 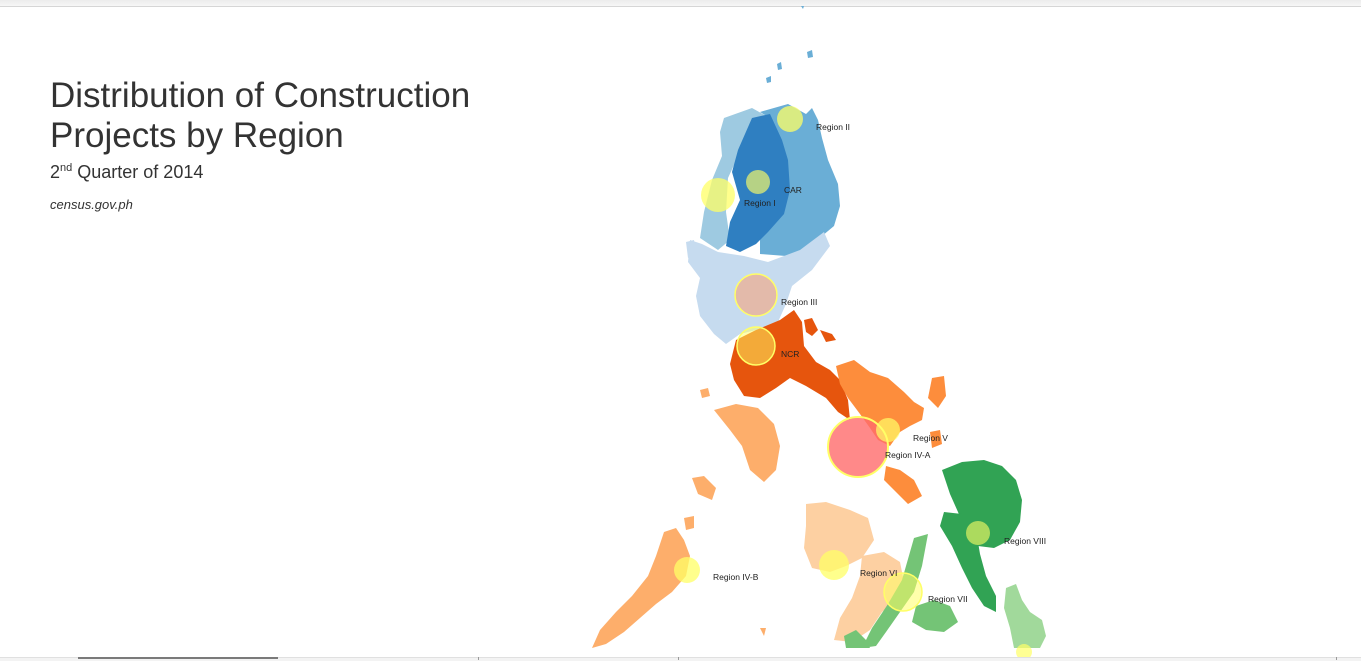 I want to click on subtitle-suffix: nd, so click(x=66, y=168).